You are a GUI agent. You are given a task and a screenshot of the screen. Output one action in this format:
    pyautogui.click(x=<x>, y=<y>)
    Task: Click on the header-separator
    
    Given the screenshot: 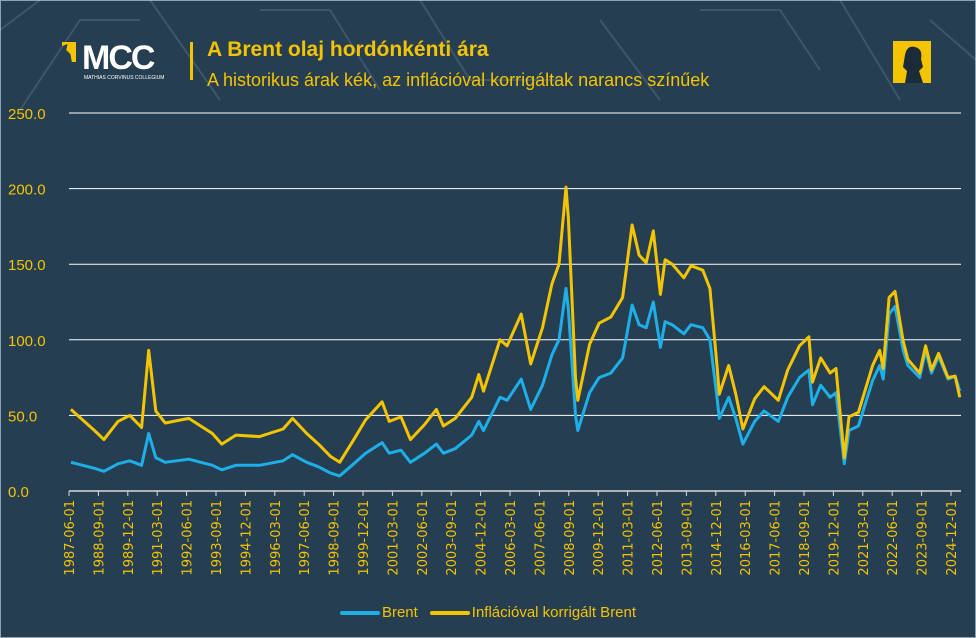 What is the action you would take?
    pyautogui.click(x=191, y=61)
    